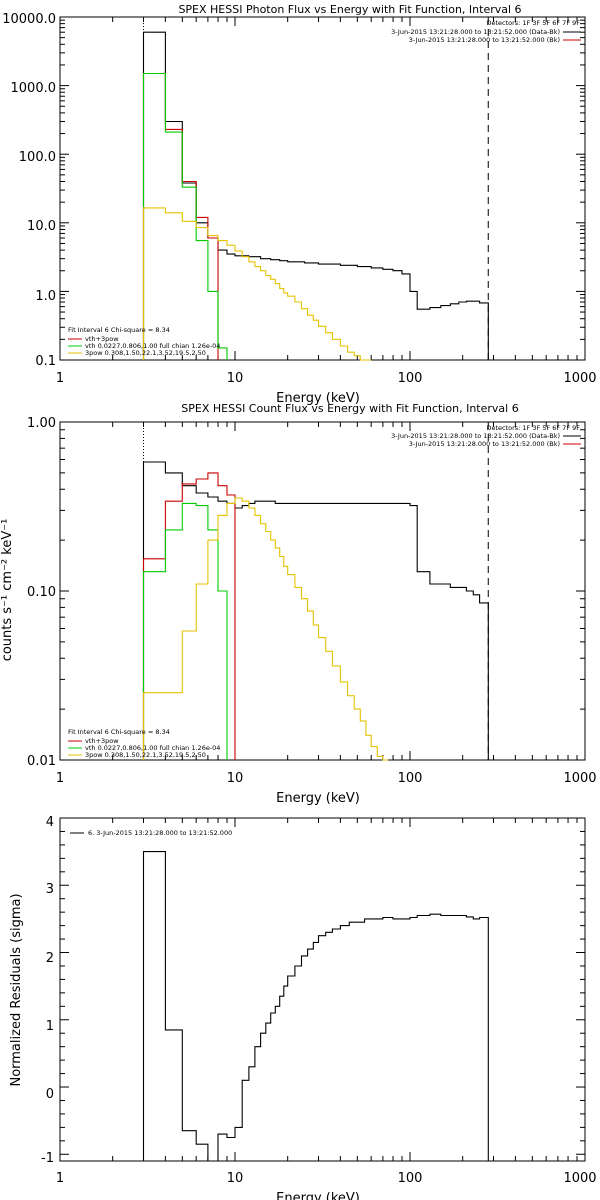 This screenshot has width=600, height=1200. Describe the element at coordinates (41, 423) in the screenshot. I see `panel2-ytick-label-1.00: 1.00` at that location.